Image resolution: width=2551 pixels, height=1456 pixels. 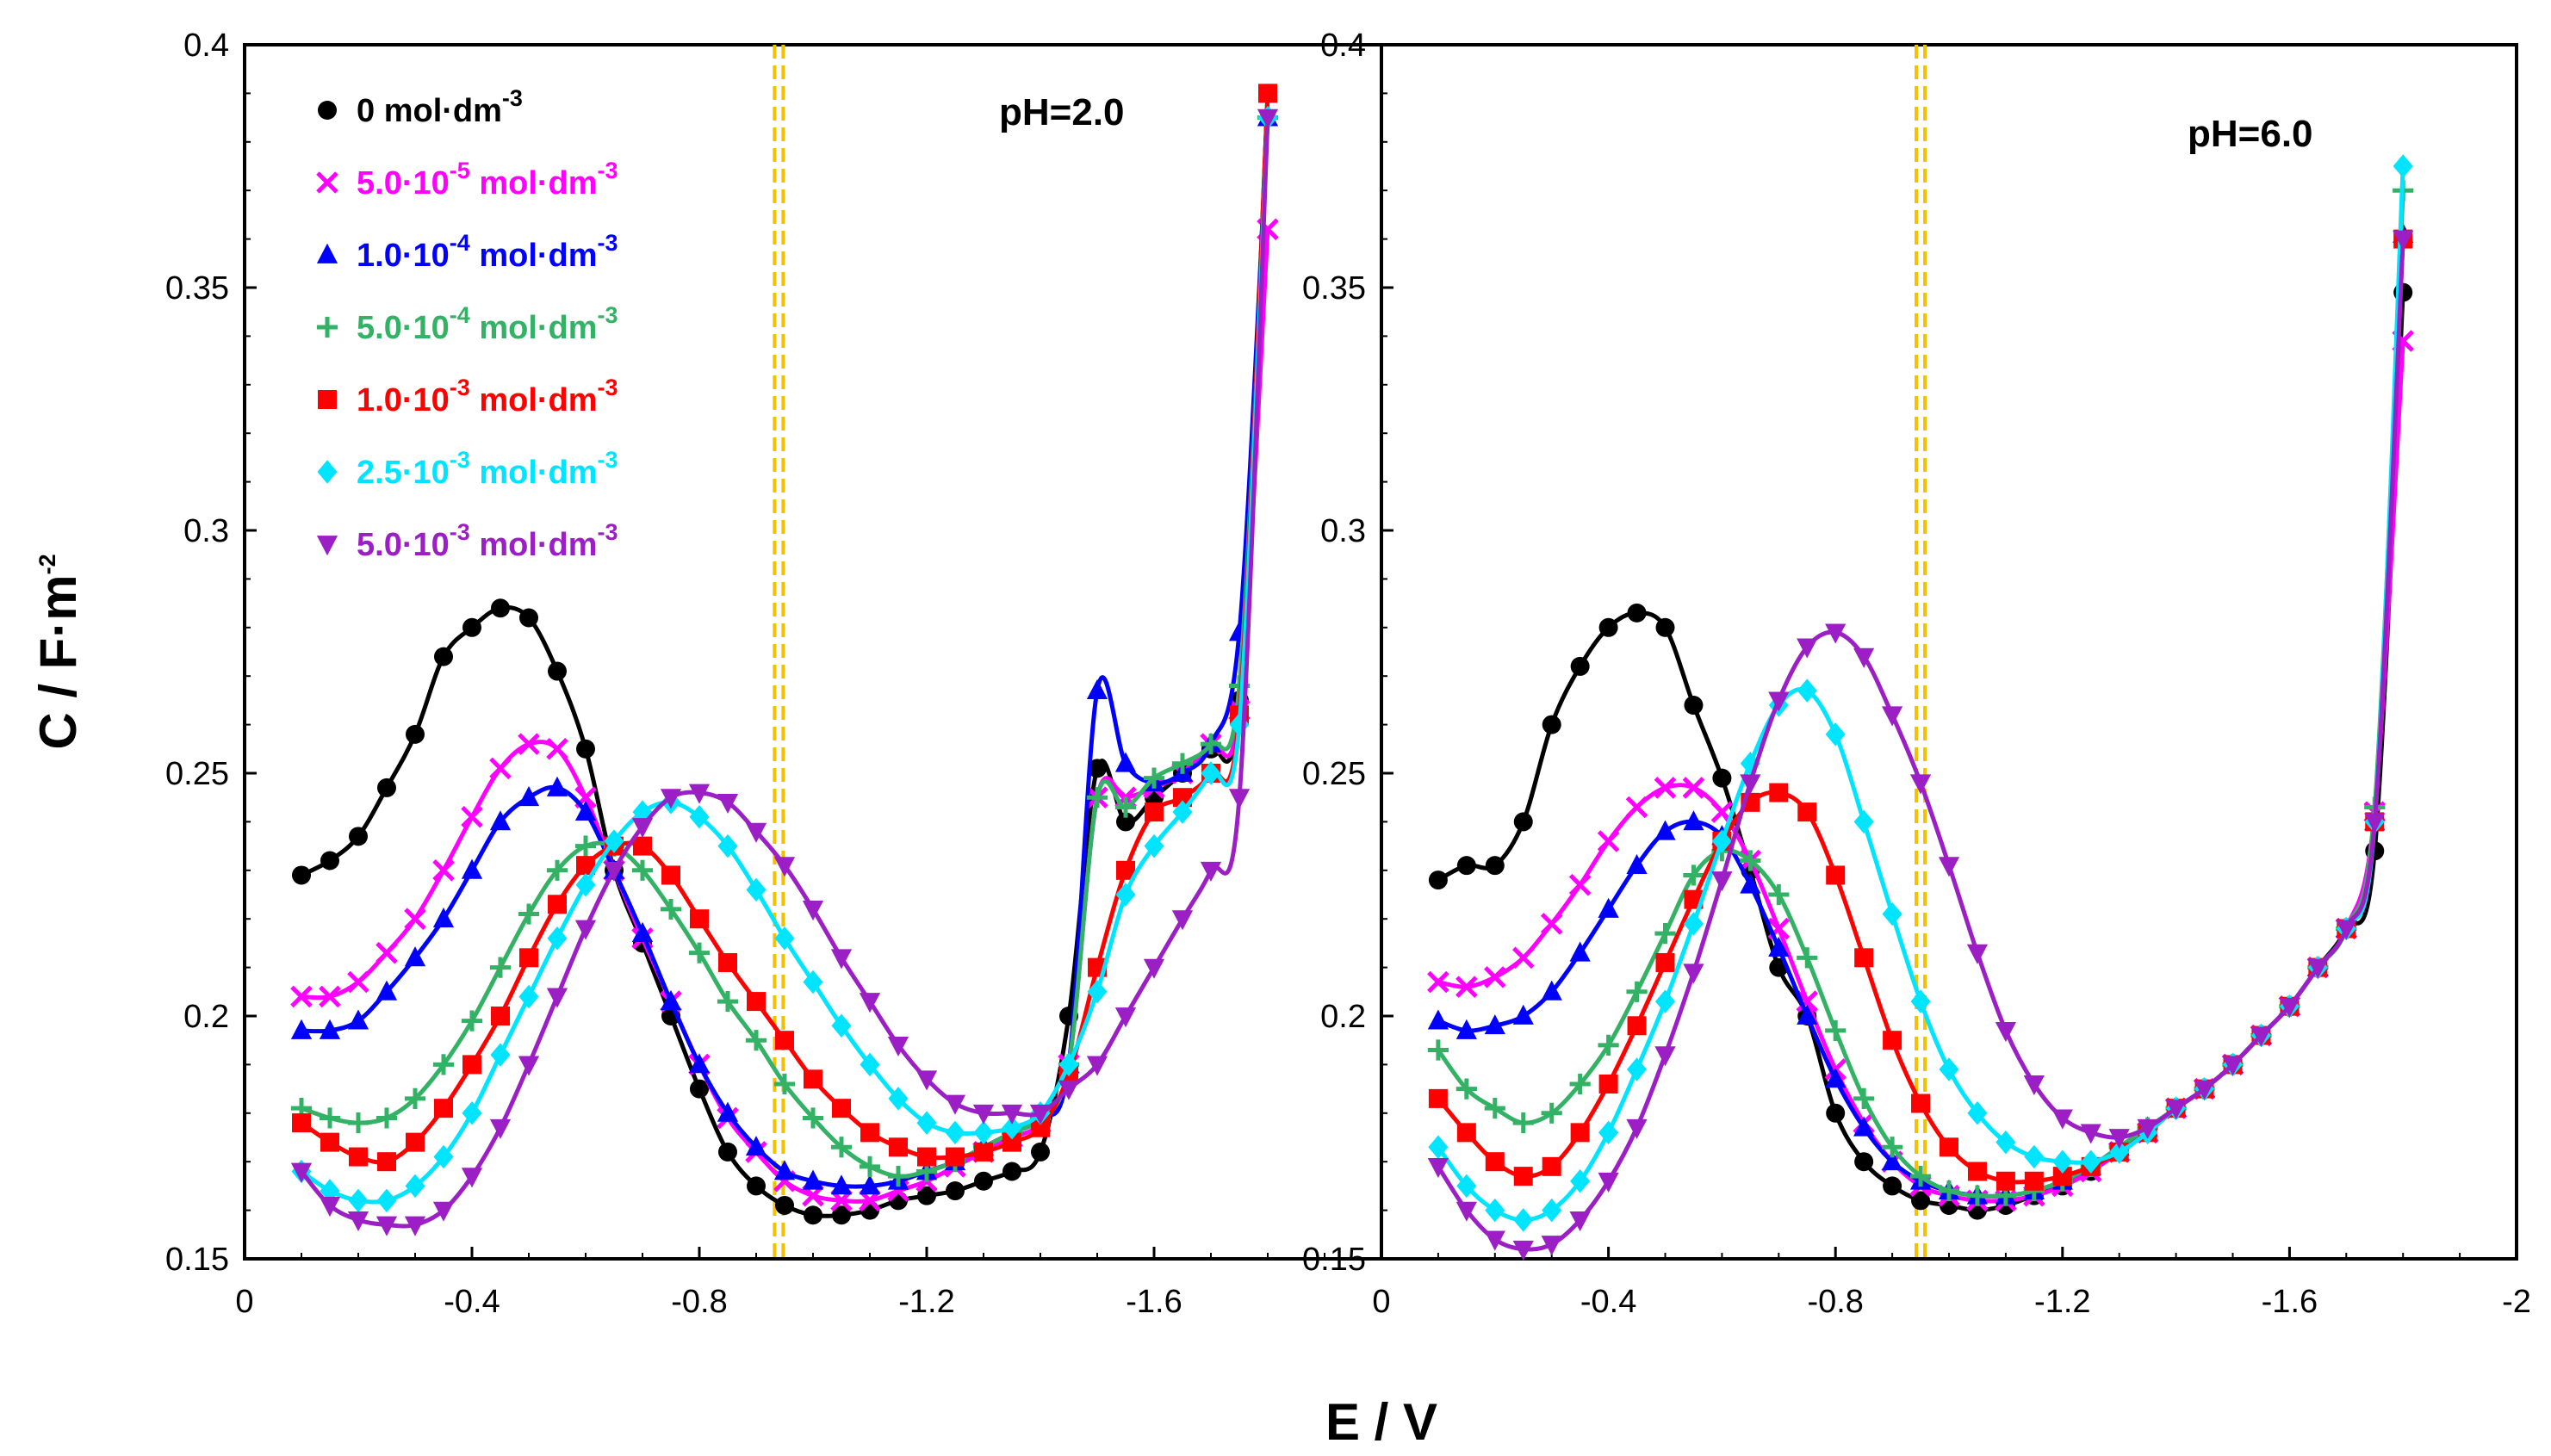 I want to click on legend-label: 5.0·10-5 mol·dm-3, so click(x=487, y=180).